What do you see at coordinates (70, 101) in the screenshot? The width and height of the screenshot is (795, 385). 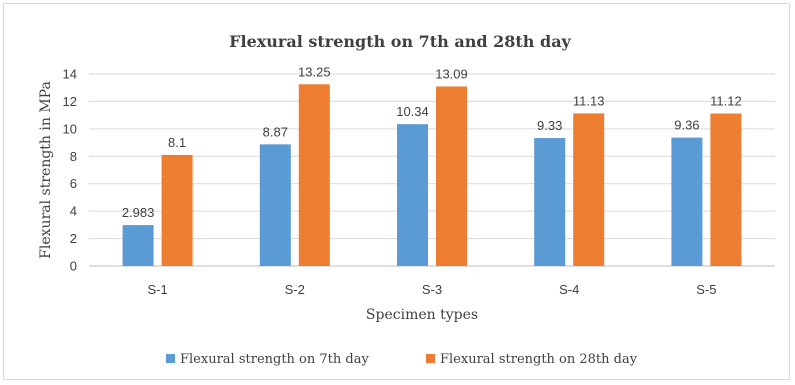 I see `y-tick-label: 12` at bounding box center [70, 101].